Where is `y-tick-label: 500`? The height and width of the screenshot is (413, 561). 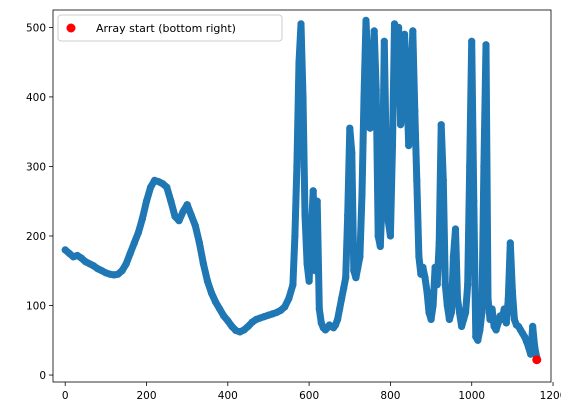
y-tick-label: 500 is located at coordinates (36, 28).